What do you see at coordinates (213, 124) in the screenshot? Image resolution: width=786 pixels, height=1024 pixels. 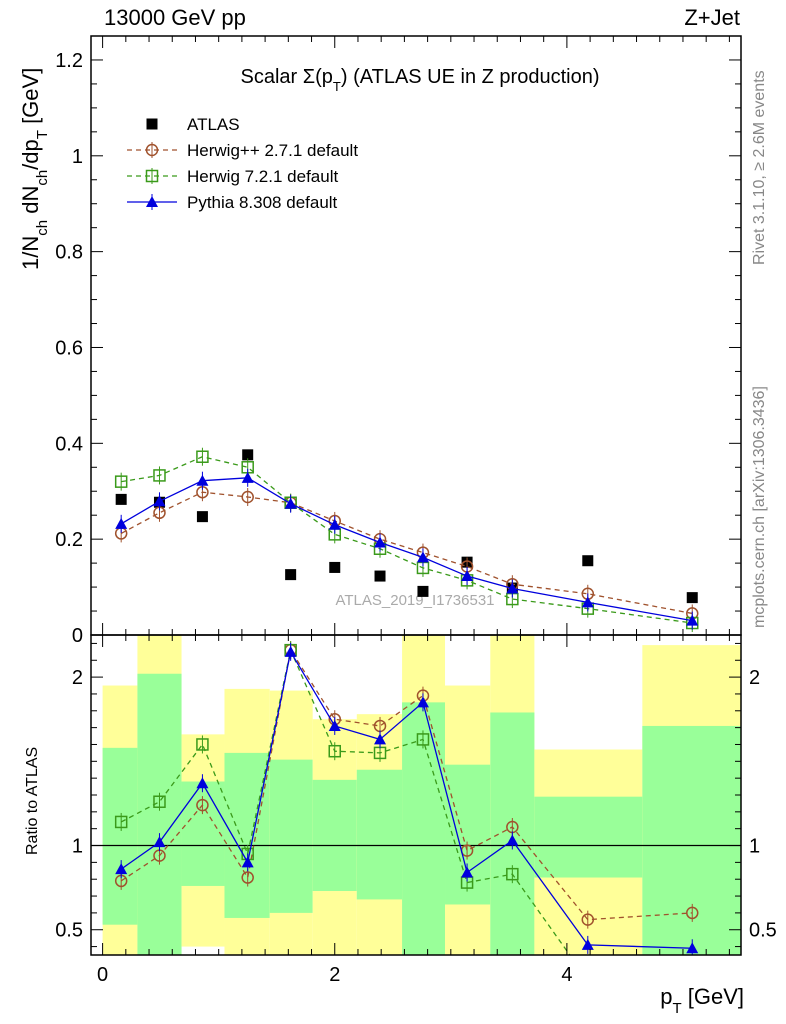 I see `legend-label-atlas: ATLAS` at bounding box center [213, 124].